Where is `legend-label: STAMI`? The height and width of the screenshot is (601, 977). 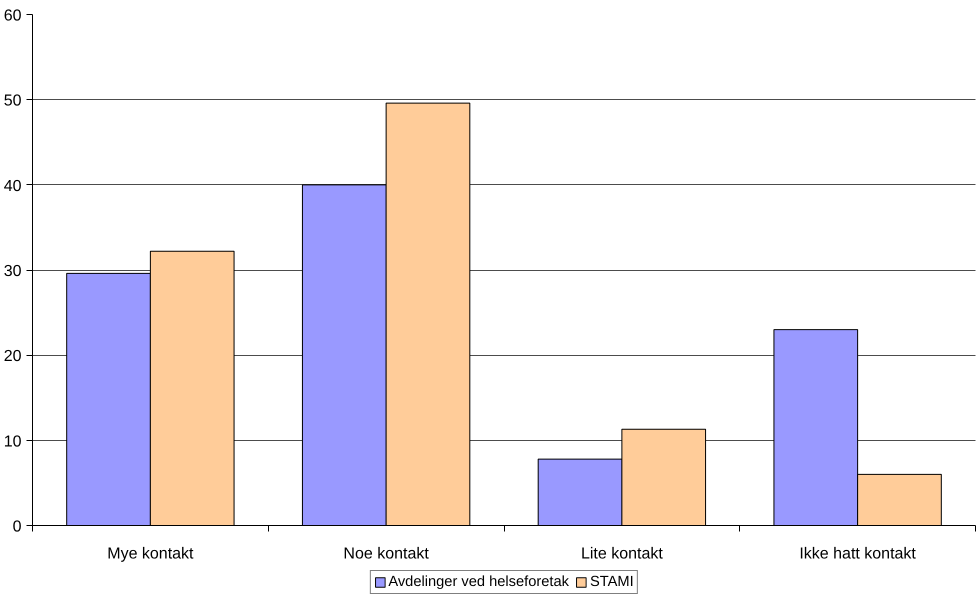 legend-label: STAMI is located at coordinates (612, 582).